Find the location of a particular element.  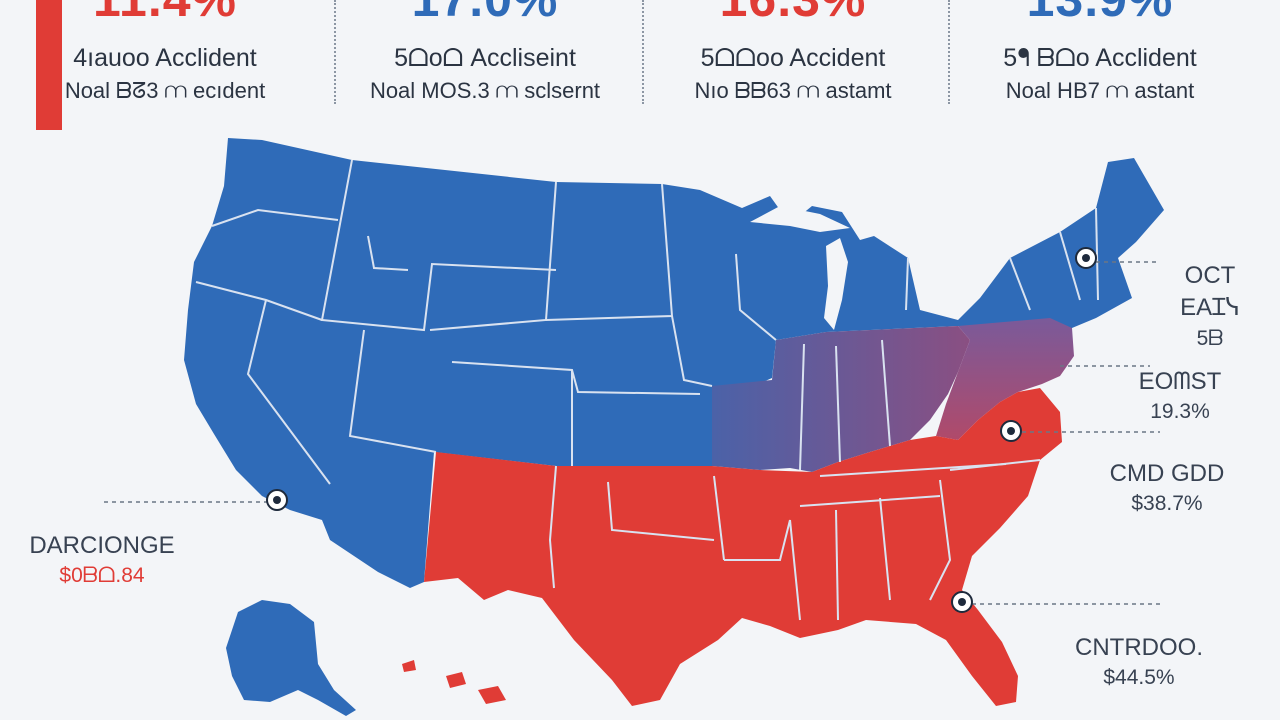

callout-west: DARCIONGE $0ᗷᗝ.84 is located at coordinates (102, 560).